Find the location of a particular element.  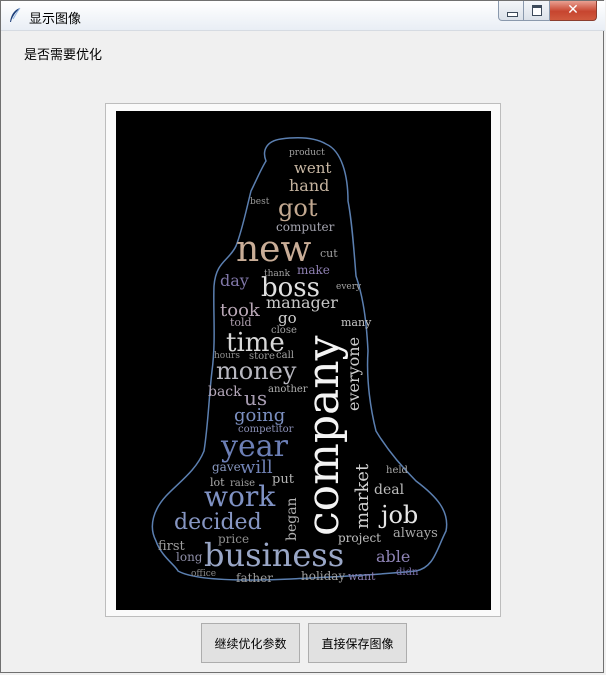

word-everyone: everyone is located at coordinates (353, 374).